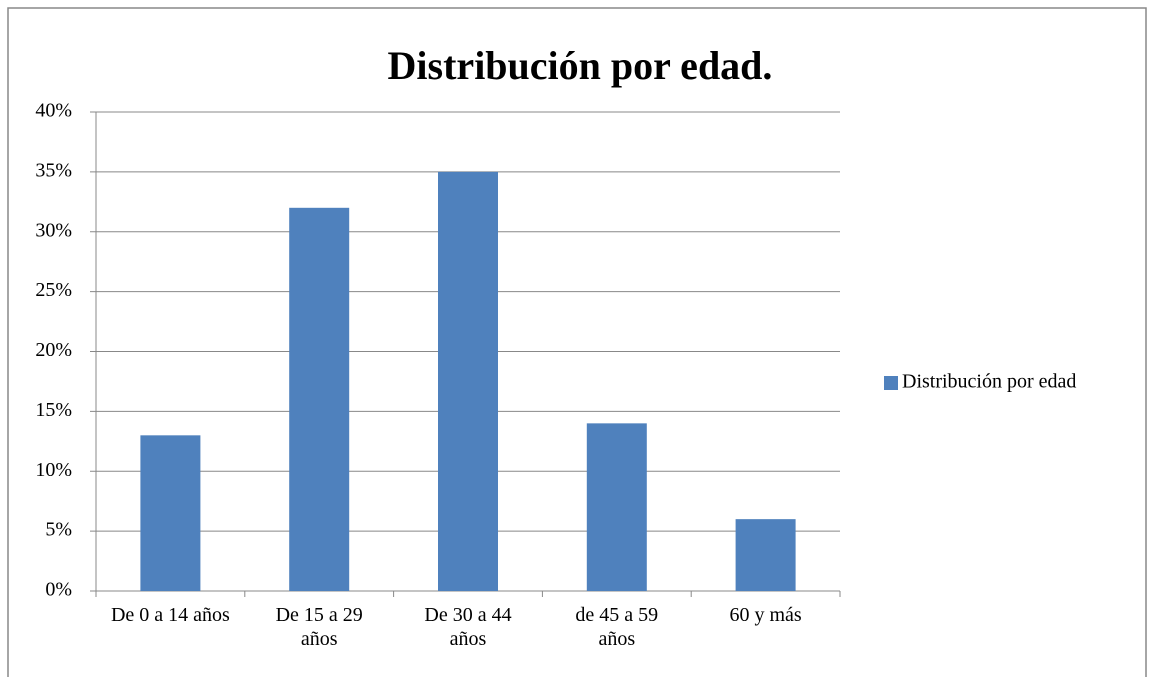 This screenshot has width=1149, height=677. I want to click on legend-label: Distribución por edad, so click(989, 382).